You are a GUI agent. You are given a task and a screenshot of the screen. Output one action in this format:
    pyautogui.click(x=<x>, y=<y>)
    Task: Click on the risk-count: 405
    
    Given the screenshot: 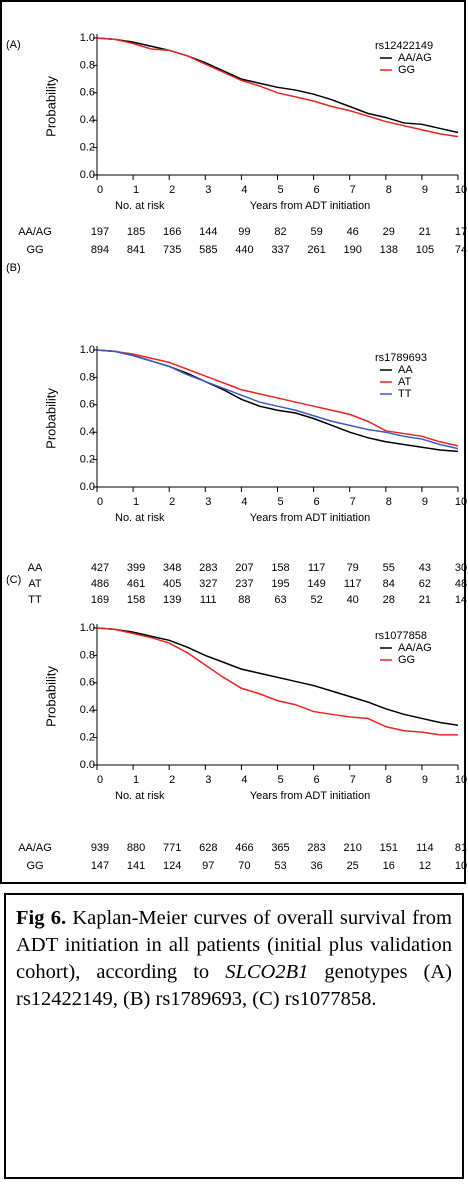 What is the action you would take?
    pyautogui.click(x=172, y=584)
    